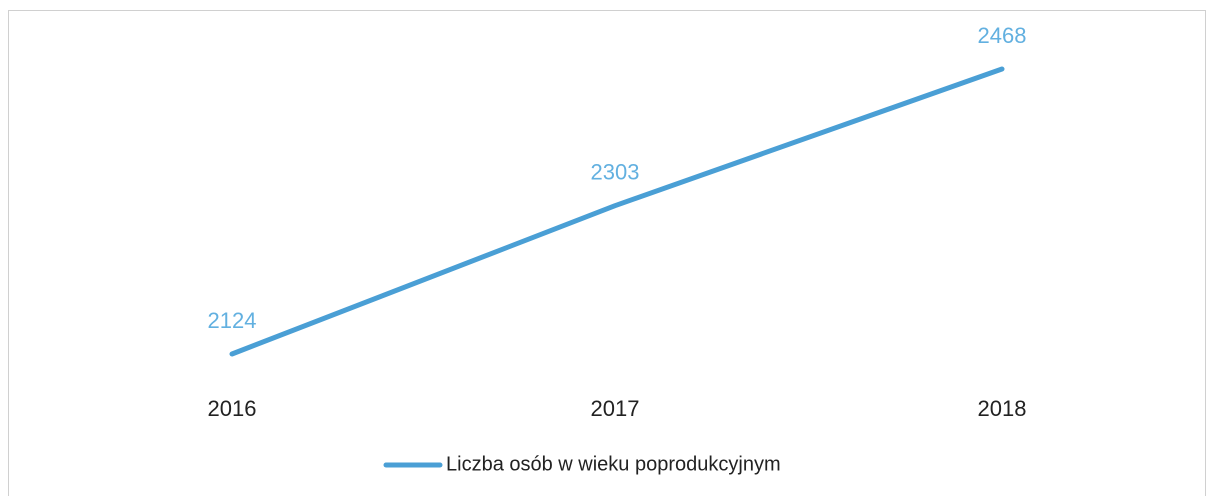 This screenshot has height=501, width=1212. Describe the element at coordinates (232, 320) in the screenshot. I see `data-label: 2124` at that location.